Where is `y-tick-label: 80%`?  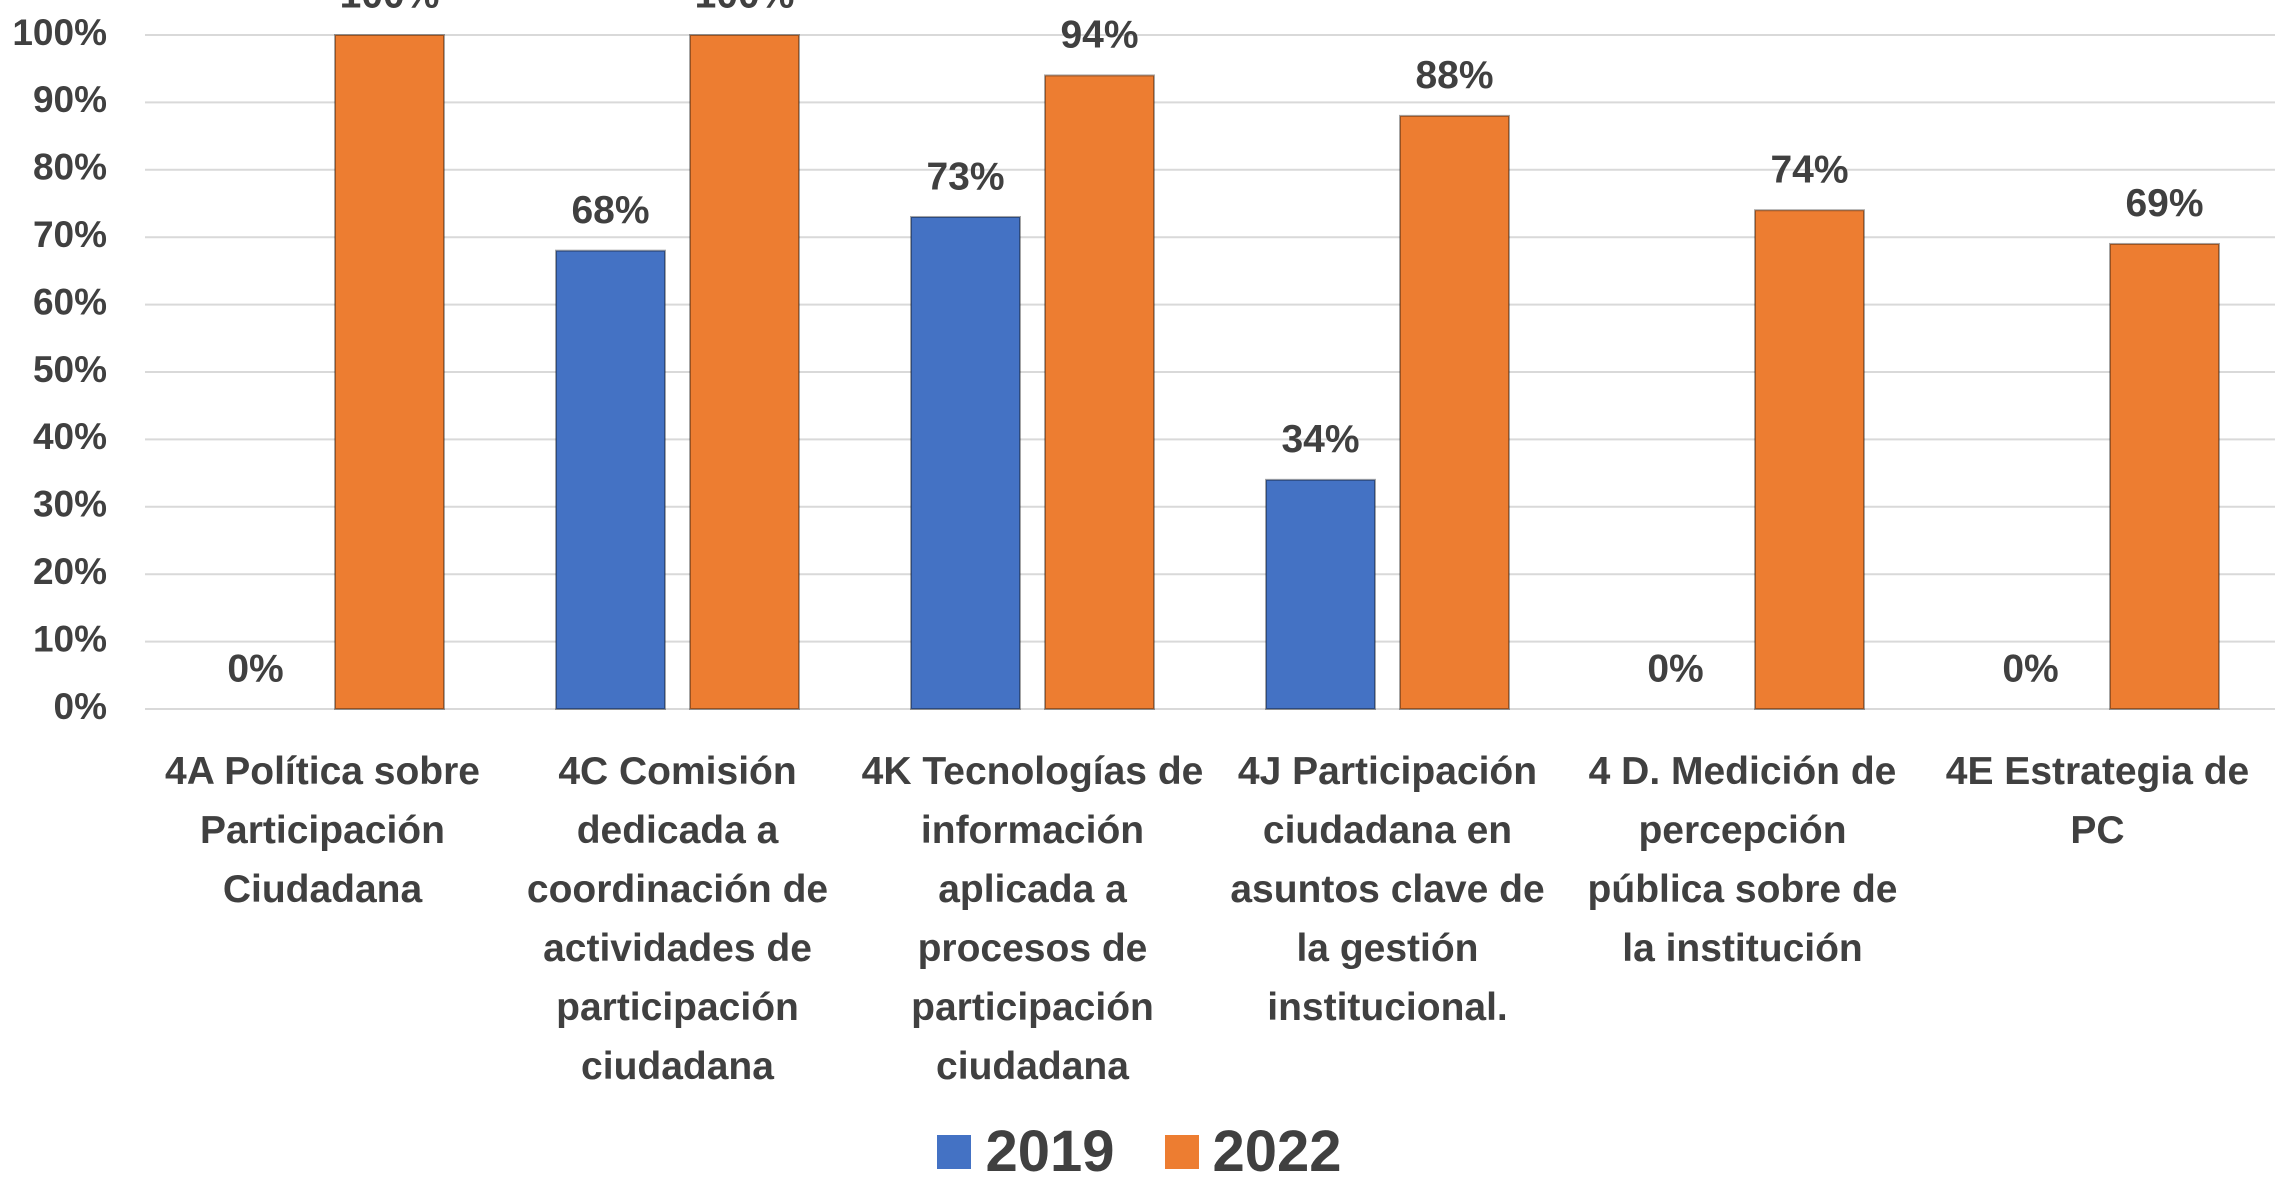
y-tick-label: 80% is located at coordinates (70, 167).